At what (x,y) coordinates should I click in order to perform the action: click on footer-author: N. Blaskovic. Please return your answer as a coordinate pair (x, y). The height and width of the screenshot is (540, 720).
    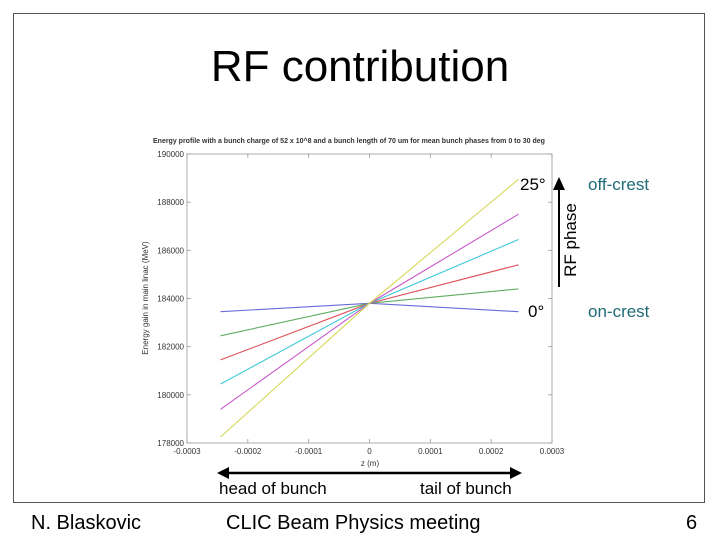
    Looking at the image, I should click on (86, 523).